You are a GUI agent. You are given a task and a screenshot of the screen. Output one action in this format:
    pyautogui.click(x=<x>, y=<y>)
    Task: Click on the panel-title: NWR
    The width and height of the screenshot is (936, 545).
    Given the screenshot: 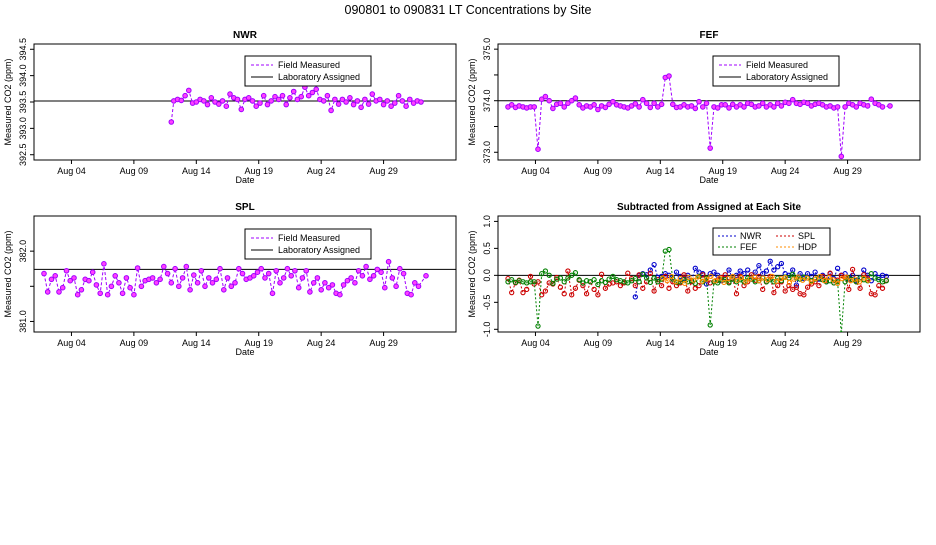 What is the action you would take?
    pyautogui.click(x=245, y=35)
    